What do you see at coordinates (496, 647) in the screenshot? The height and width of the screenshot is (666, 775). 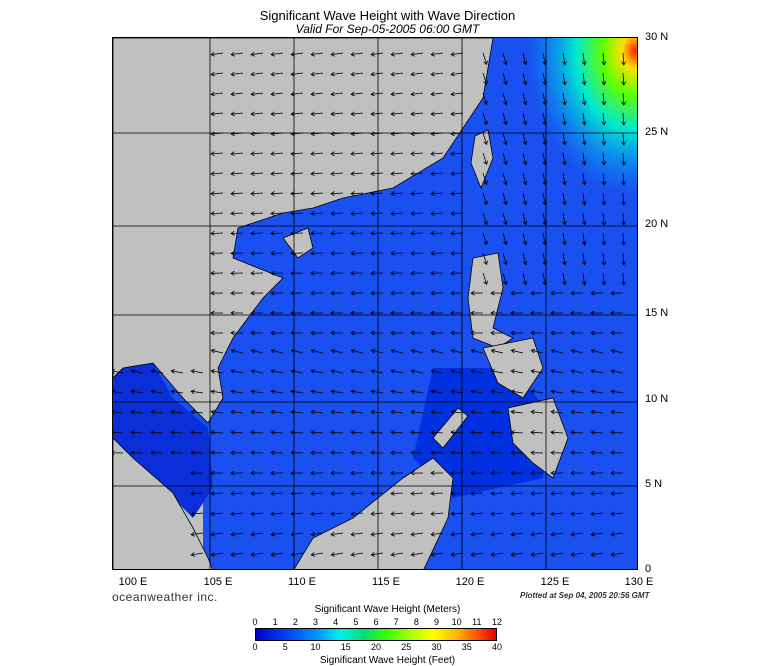 I see `colorbar-feet-tick: 40` at bounding box center [496, 647].